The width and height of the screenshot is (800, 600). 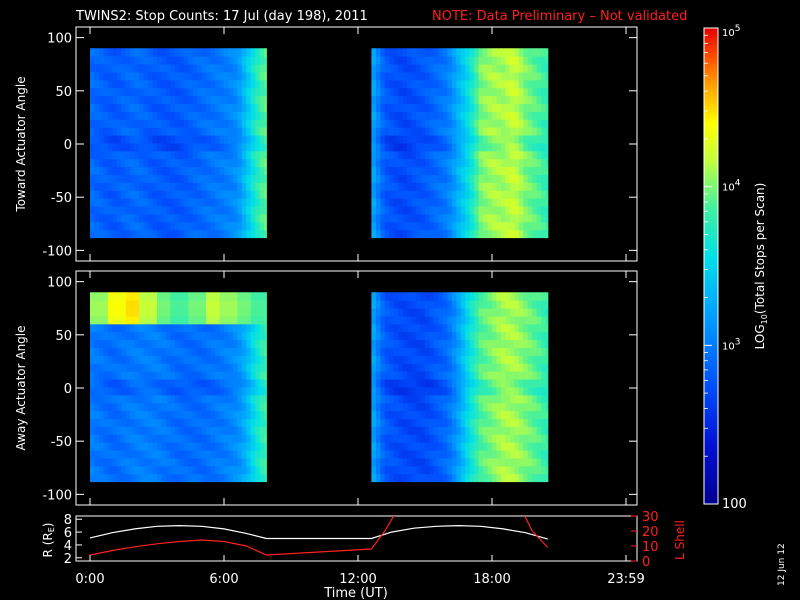 What do you see at coordinates (318, 532) in the screenshot?
I see `r-distance-line` at bounding box center [318, 532].